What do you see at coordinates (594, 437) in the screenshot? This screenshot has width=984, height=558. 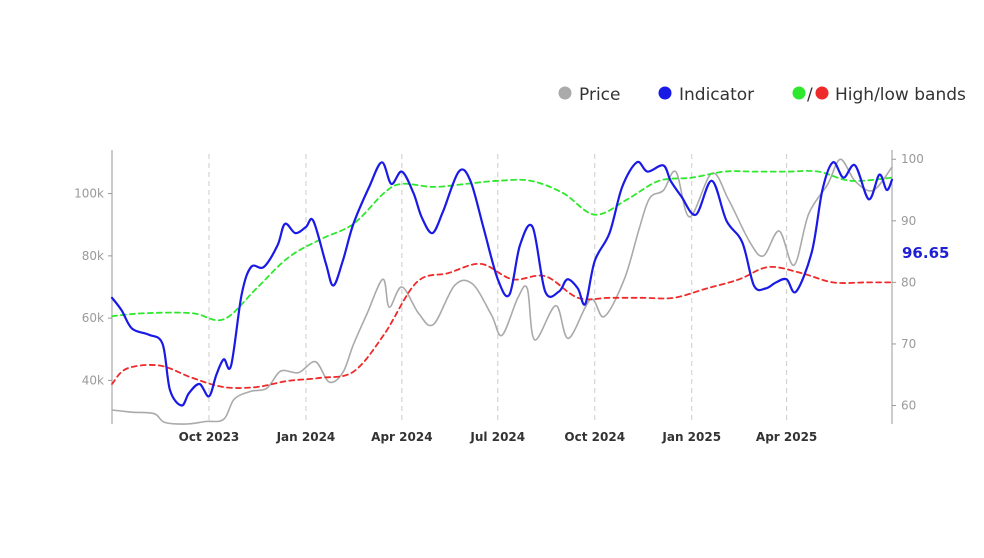 I see `x-tick-label: Oct 2024` at bounding box center [594, 437].